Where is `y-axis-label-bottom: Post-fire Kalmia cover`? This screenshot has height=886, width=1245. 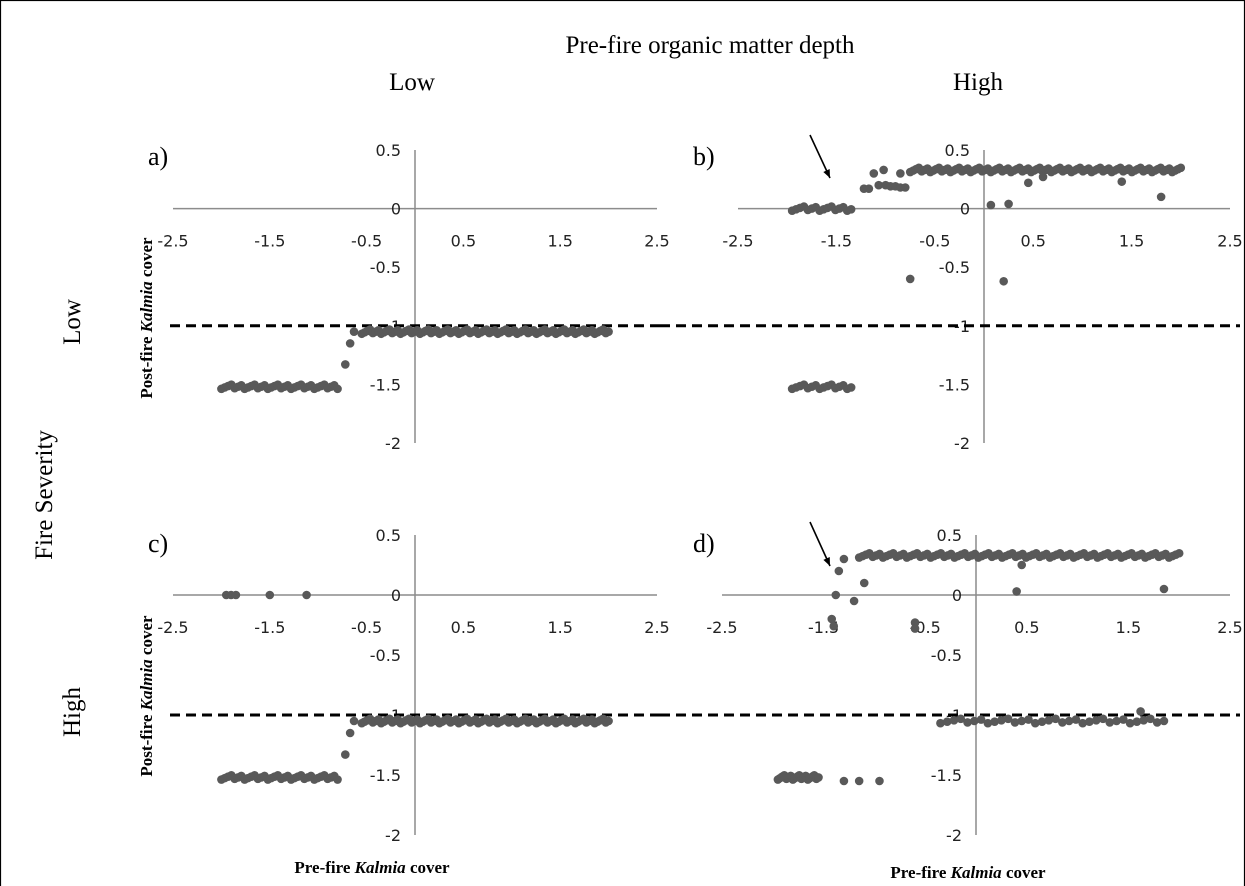
y-axis-label-bottom: Post-fire Kalmia cover is located at coordinates (146, 696).